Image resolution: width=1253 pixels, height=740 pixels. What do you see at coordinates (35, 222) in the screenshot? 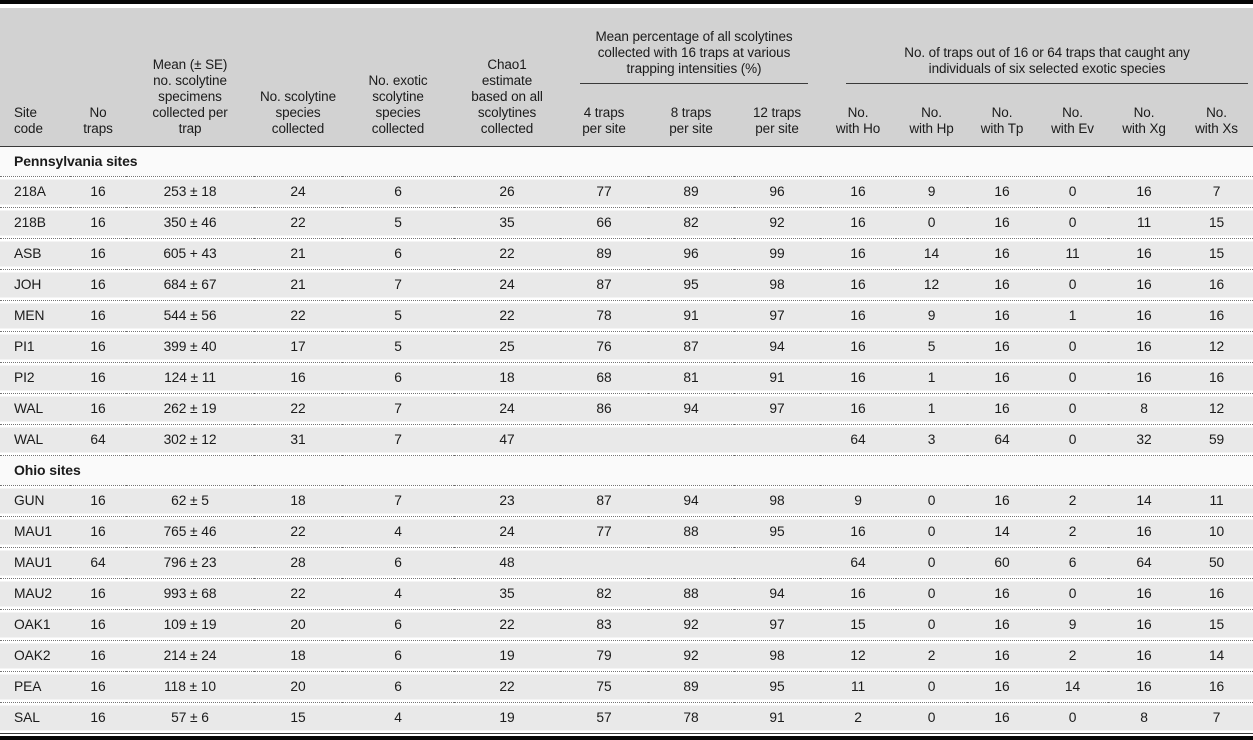
I see `cell-site: 218B` at bounding box center [35, 222].